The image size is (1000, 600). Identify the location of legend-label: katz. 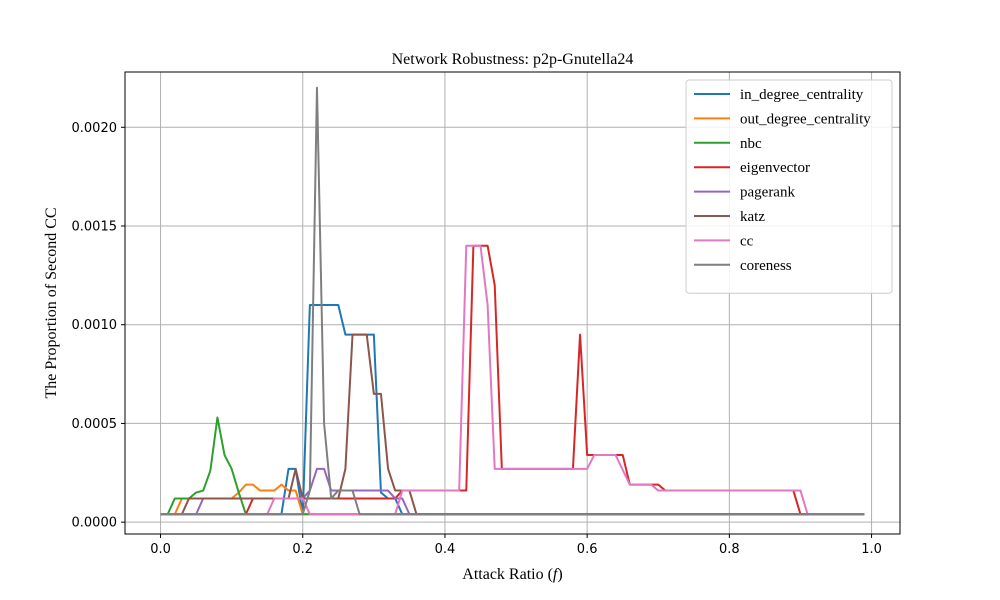
(752, 217).